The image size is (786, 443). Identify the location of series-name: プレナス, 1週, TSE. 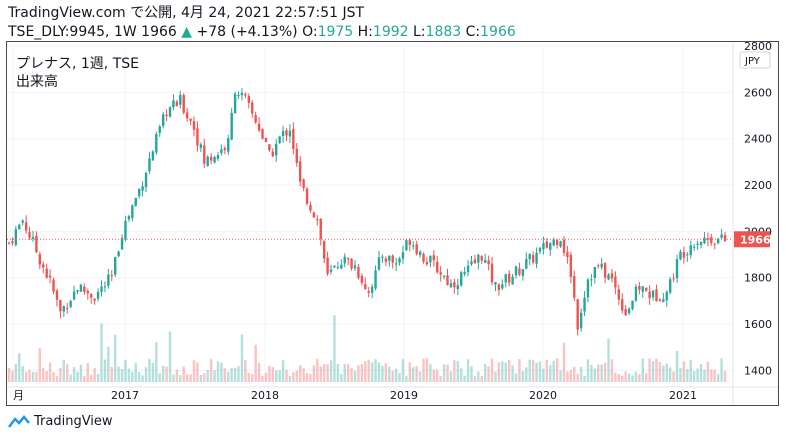
(77, 64).